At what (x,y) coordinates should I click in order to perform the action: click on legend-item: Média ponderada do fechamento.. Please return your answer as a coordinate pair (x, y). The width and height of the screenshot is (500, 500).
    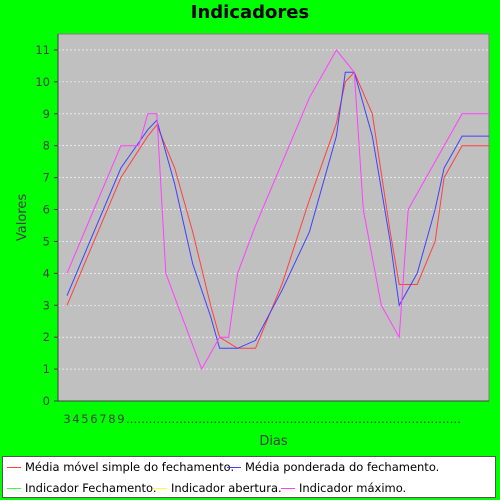
    Looking at the image, I should click on (333, 467).